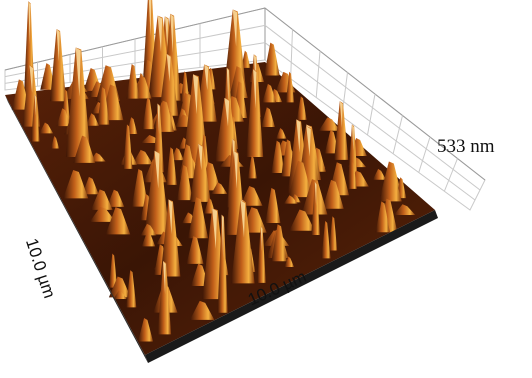 The image size is (532, 378). What do you see at coordinates (466, 146) in the screenshot?
I see `z-axis-label: 533 nm` at bounding box center [466, 146].